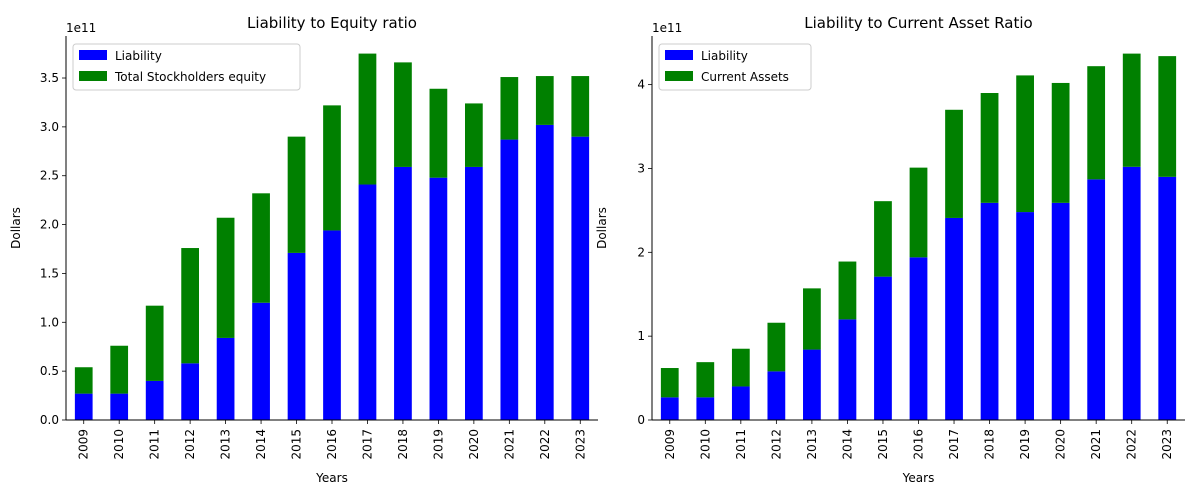 Image resolution: width=1200 pixels, height=504 pixels. Describe the element at coordinates (641, 336) in the screenshot. I see `y-tick-label: 1` at that location.